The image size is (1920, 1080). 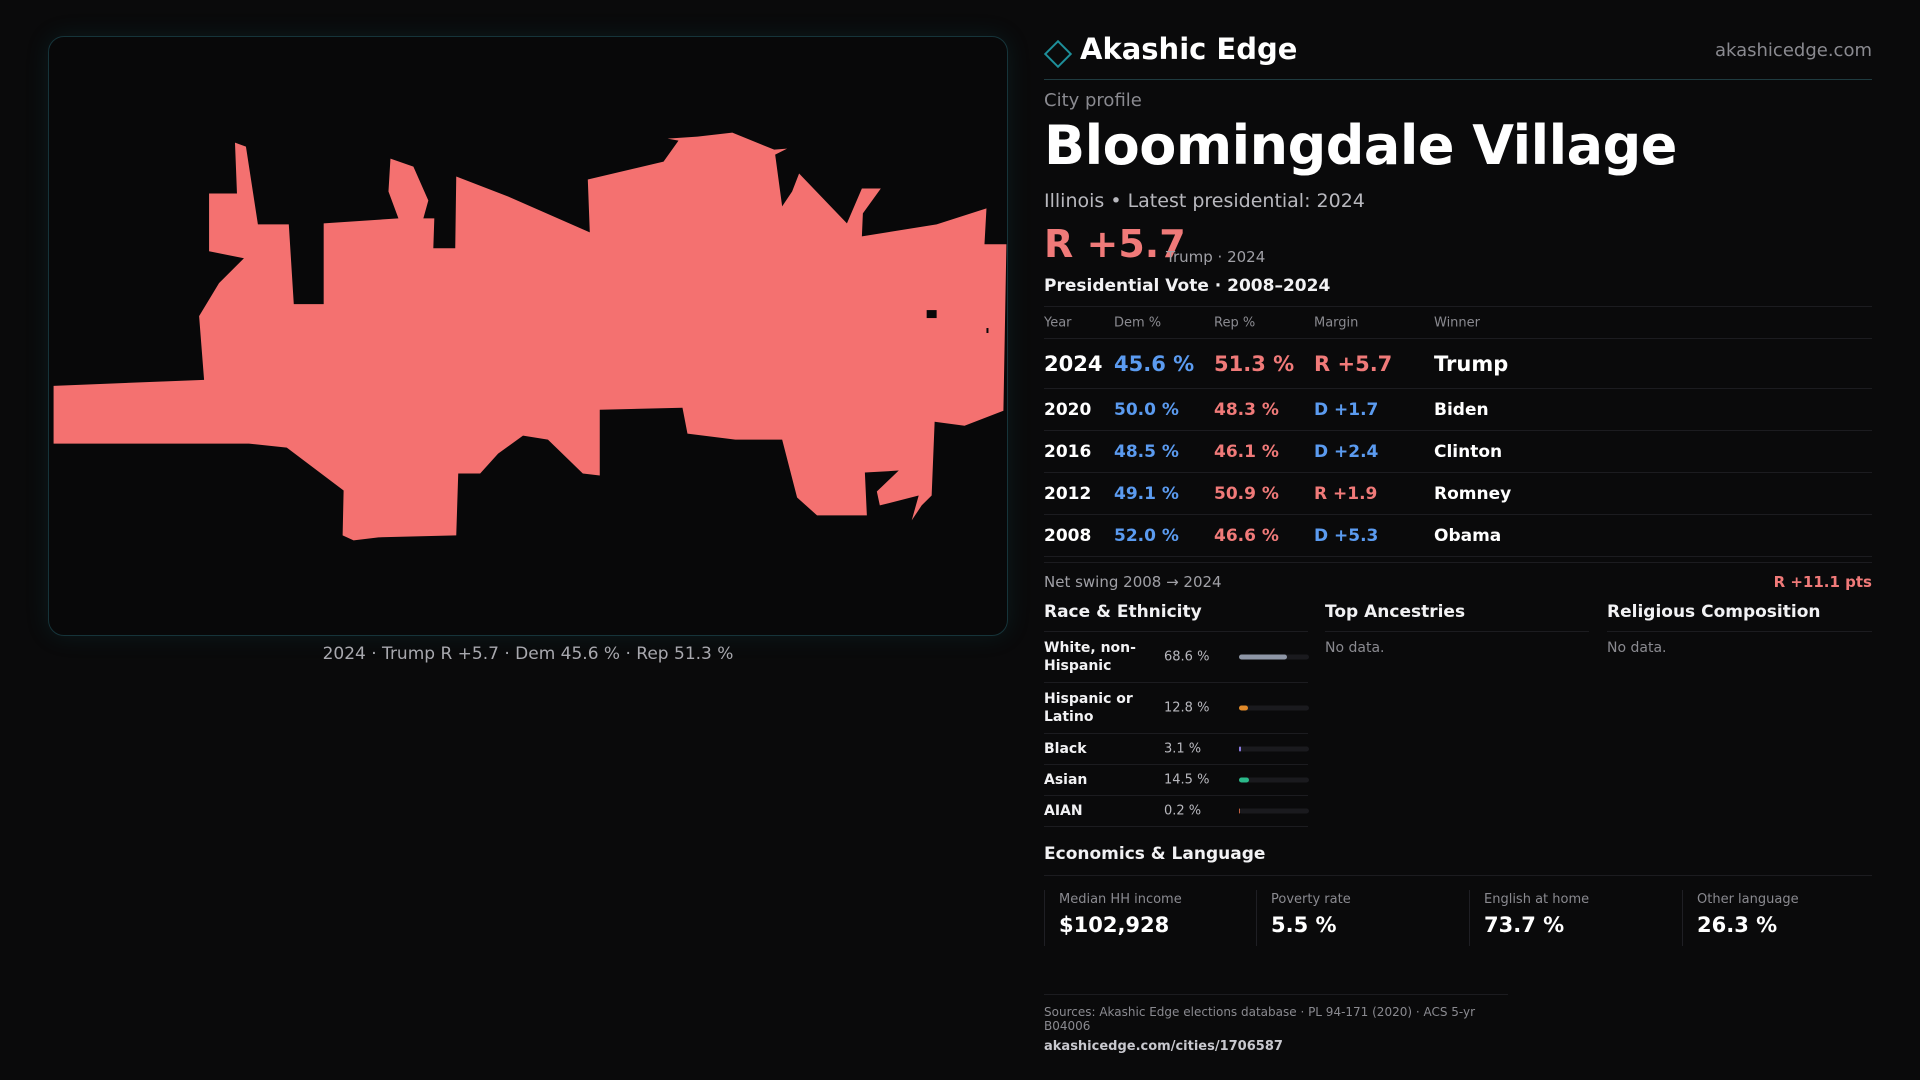 I want to click on rep-cell: 50.9 %, so click(x=1246, y=493).